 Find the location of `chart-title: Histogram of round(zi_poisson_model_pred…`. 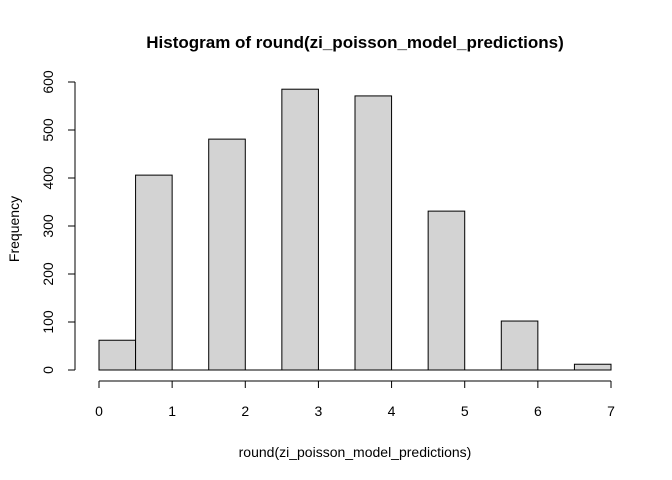

chart-title: Histogram of round(zi_poisson_model_pred… is located at coordinates (354, 42).